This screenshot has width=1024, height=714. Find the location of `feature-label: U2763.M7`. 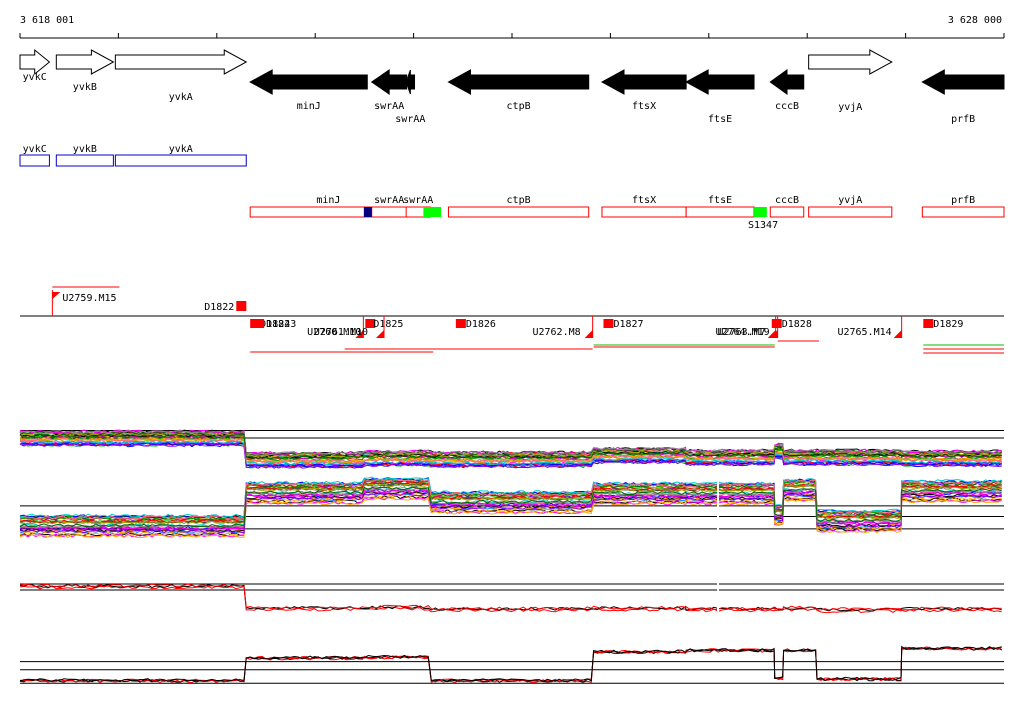

feature-label: U2763.M7 is located at coordinates (742, 332).